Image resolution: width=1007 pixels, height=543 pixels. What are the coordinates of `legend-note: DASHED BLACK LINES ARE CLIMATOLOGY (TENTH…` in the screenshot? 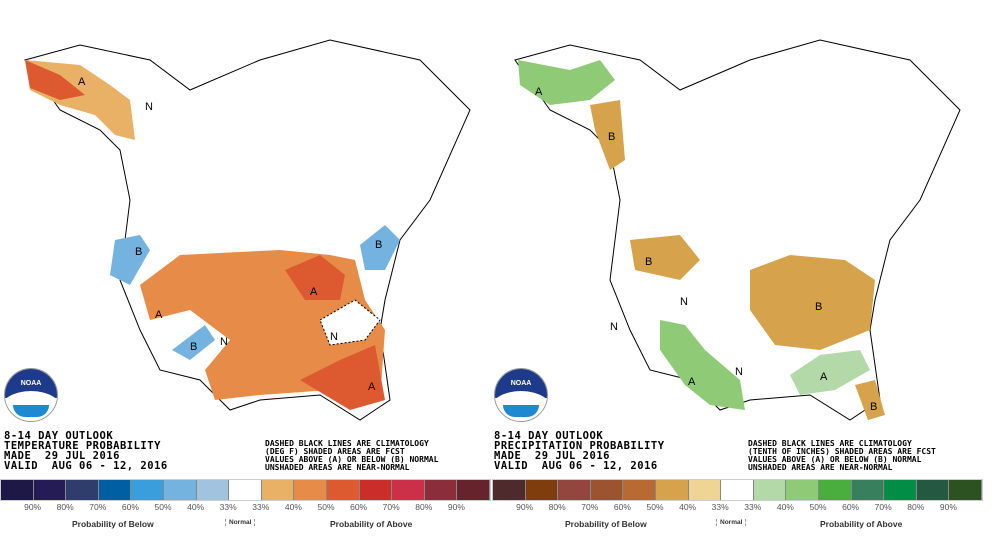 It's located at (842, 455).